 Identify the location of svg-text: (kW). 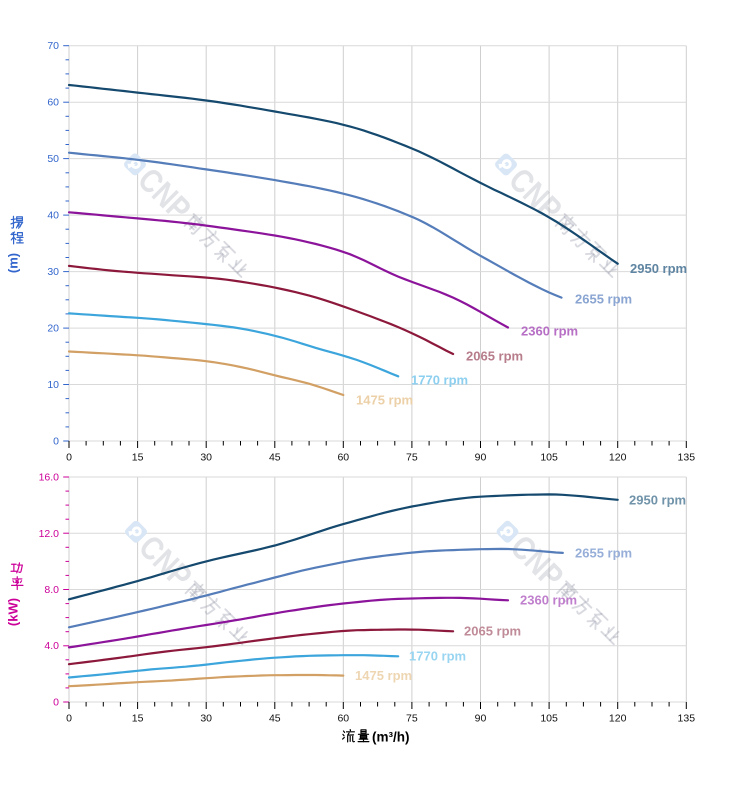
(13, 612).